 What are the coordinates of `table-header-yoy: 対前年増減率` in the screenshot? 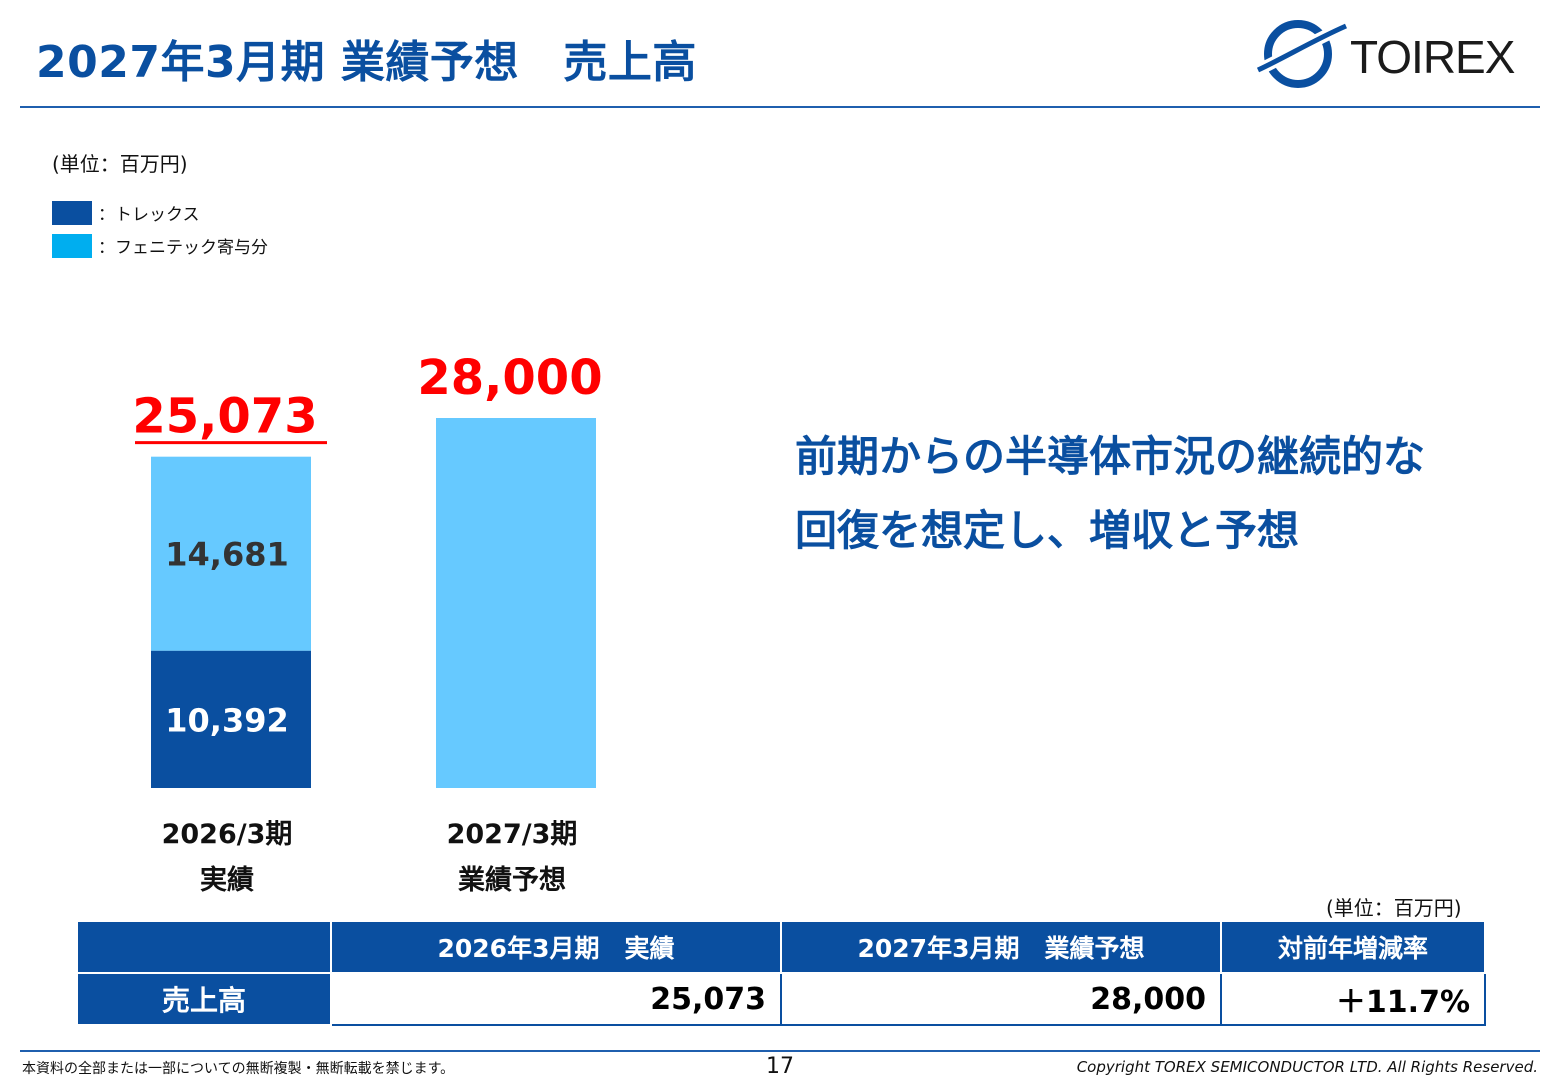 It's located at (1353, 947).